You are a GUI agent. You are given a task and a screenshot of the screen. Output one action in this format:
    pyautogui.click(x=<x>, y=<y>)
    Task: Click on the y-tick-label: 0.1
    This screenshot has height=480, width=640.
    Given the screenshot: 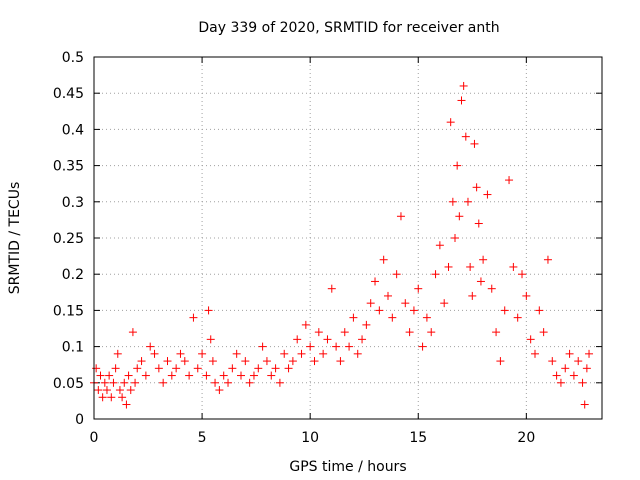 What is the action you would take?
    pyautogui.click(x=73, y=348)
    